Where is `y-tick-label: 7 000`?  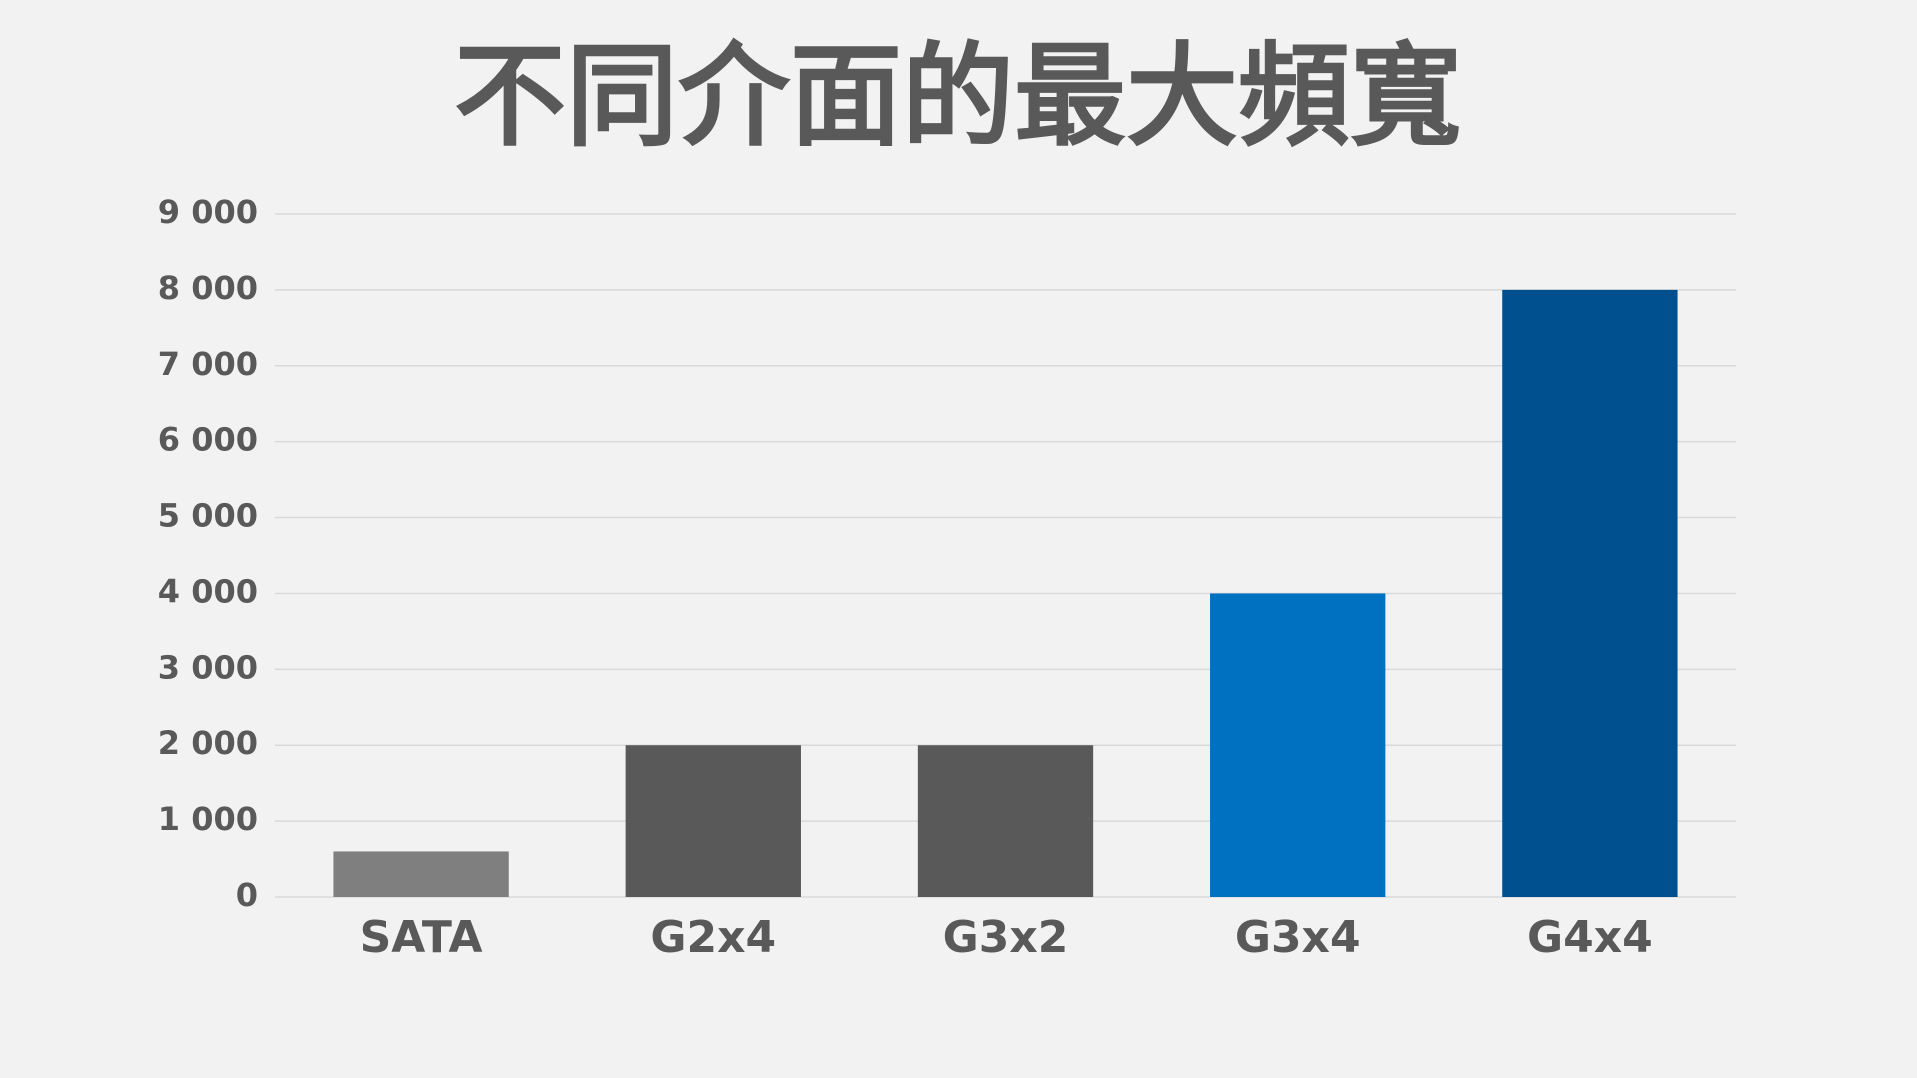
y-tick-label: 7 000 is located at coordinates (208, 364).